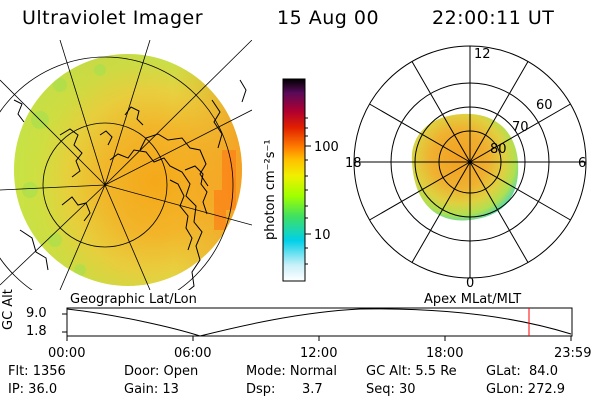  I want to click on instrument-title: Ultraviolet Imager, so click(113, 18).